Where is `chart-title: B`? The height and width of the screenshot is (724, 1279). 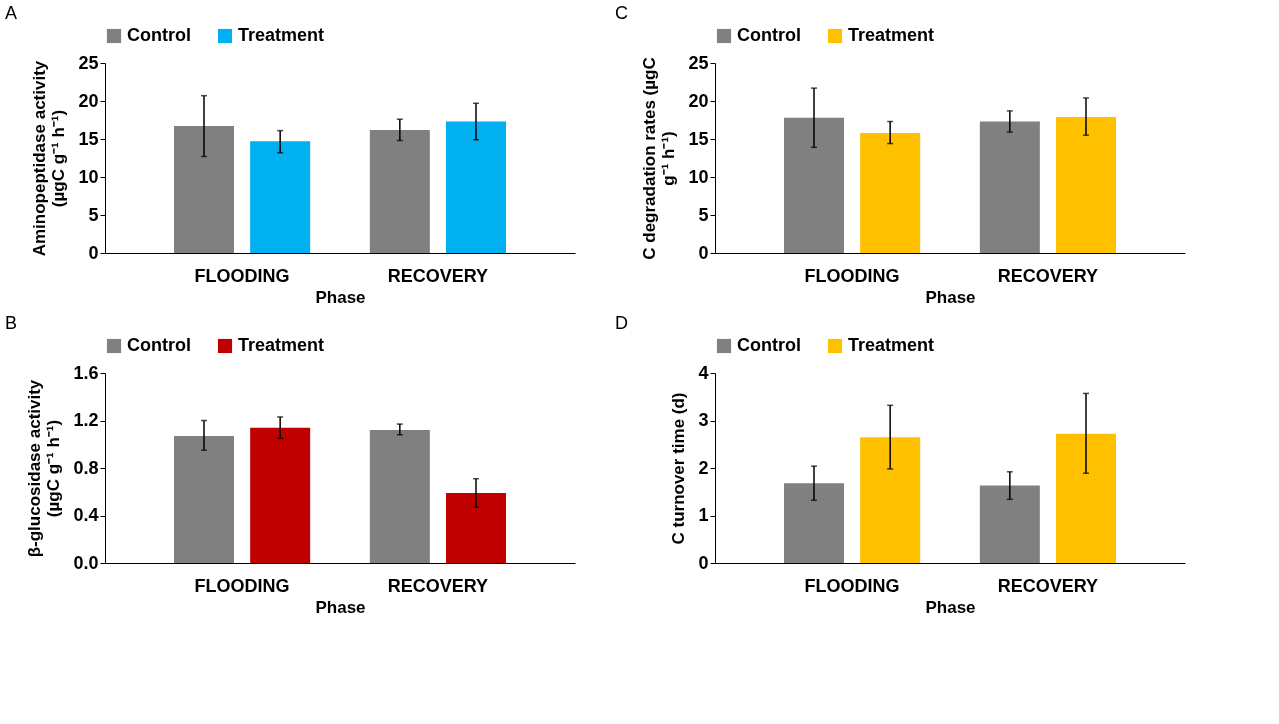
chart-title: B is located at coordinates (11, 323).